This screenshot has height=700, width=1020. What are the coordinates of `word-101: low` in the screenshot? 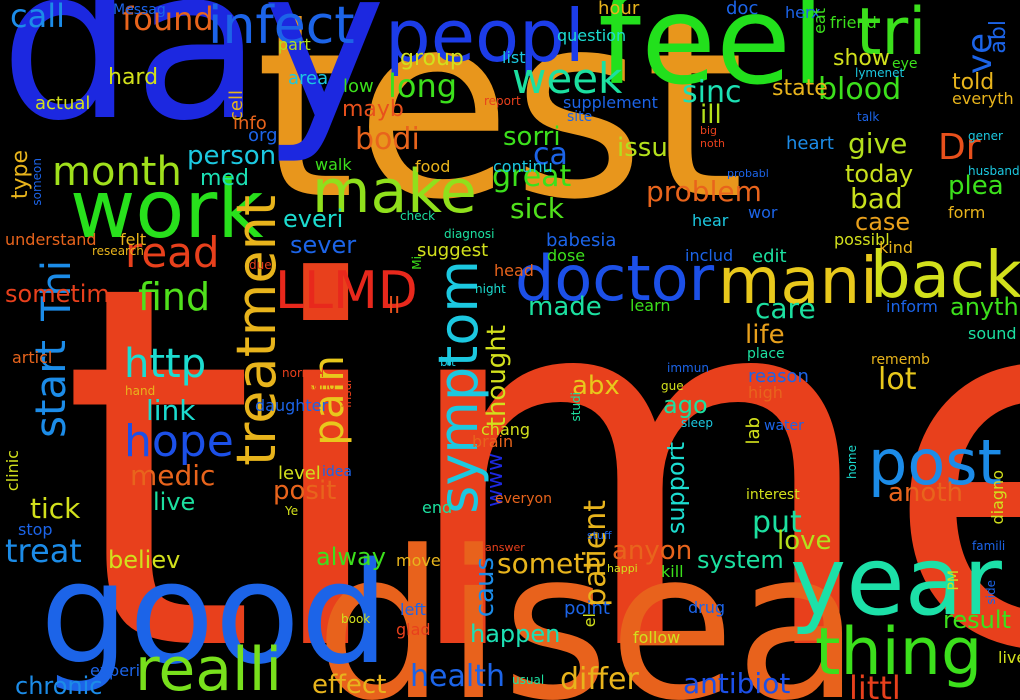 It's located at (358, 86).